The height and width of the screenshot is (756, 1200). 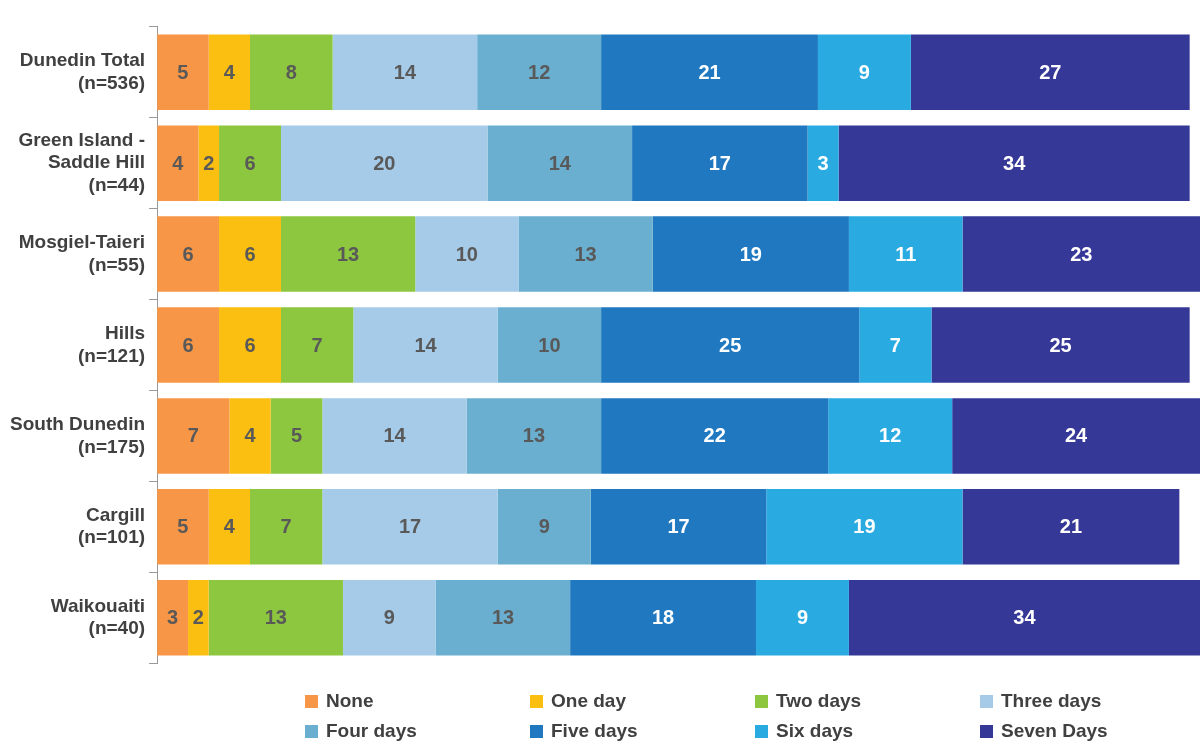 I want to click on data-label: 27, so click(x=1050, y=71).